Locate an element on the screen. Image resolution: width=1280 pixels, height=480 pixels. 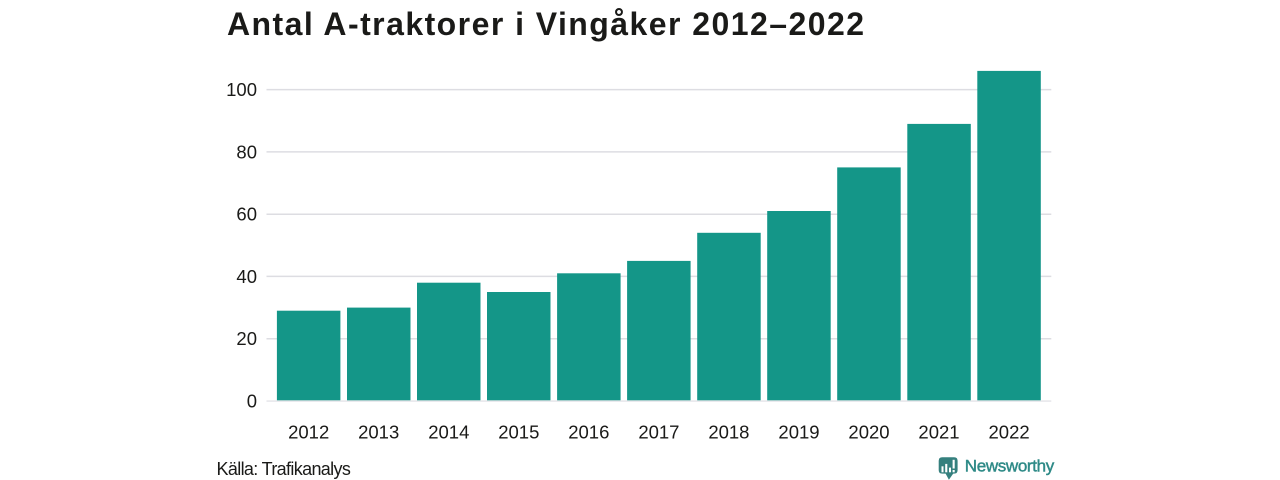
svg-text: Newsworthy is located at coordinates (1010, 465).